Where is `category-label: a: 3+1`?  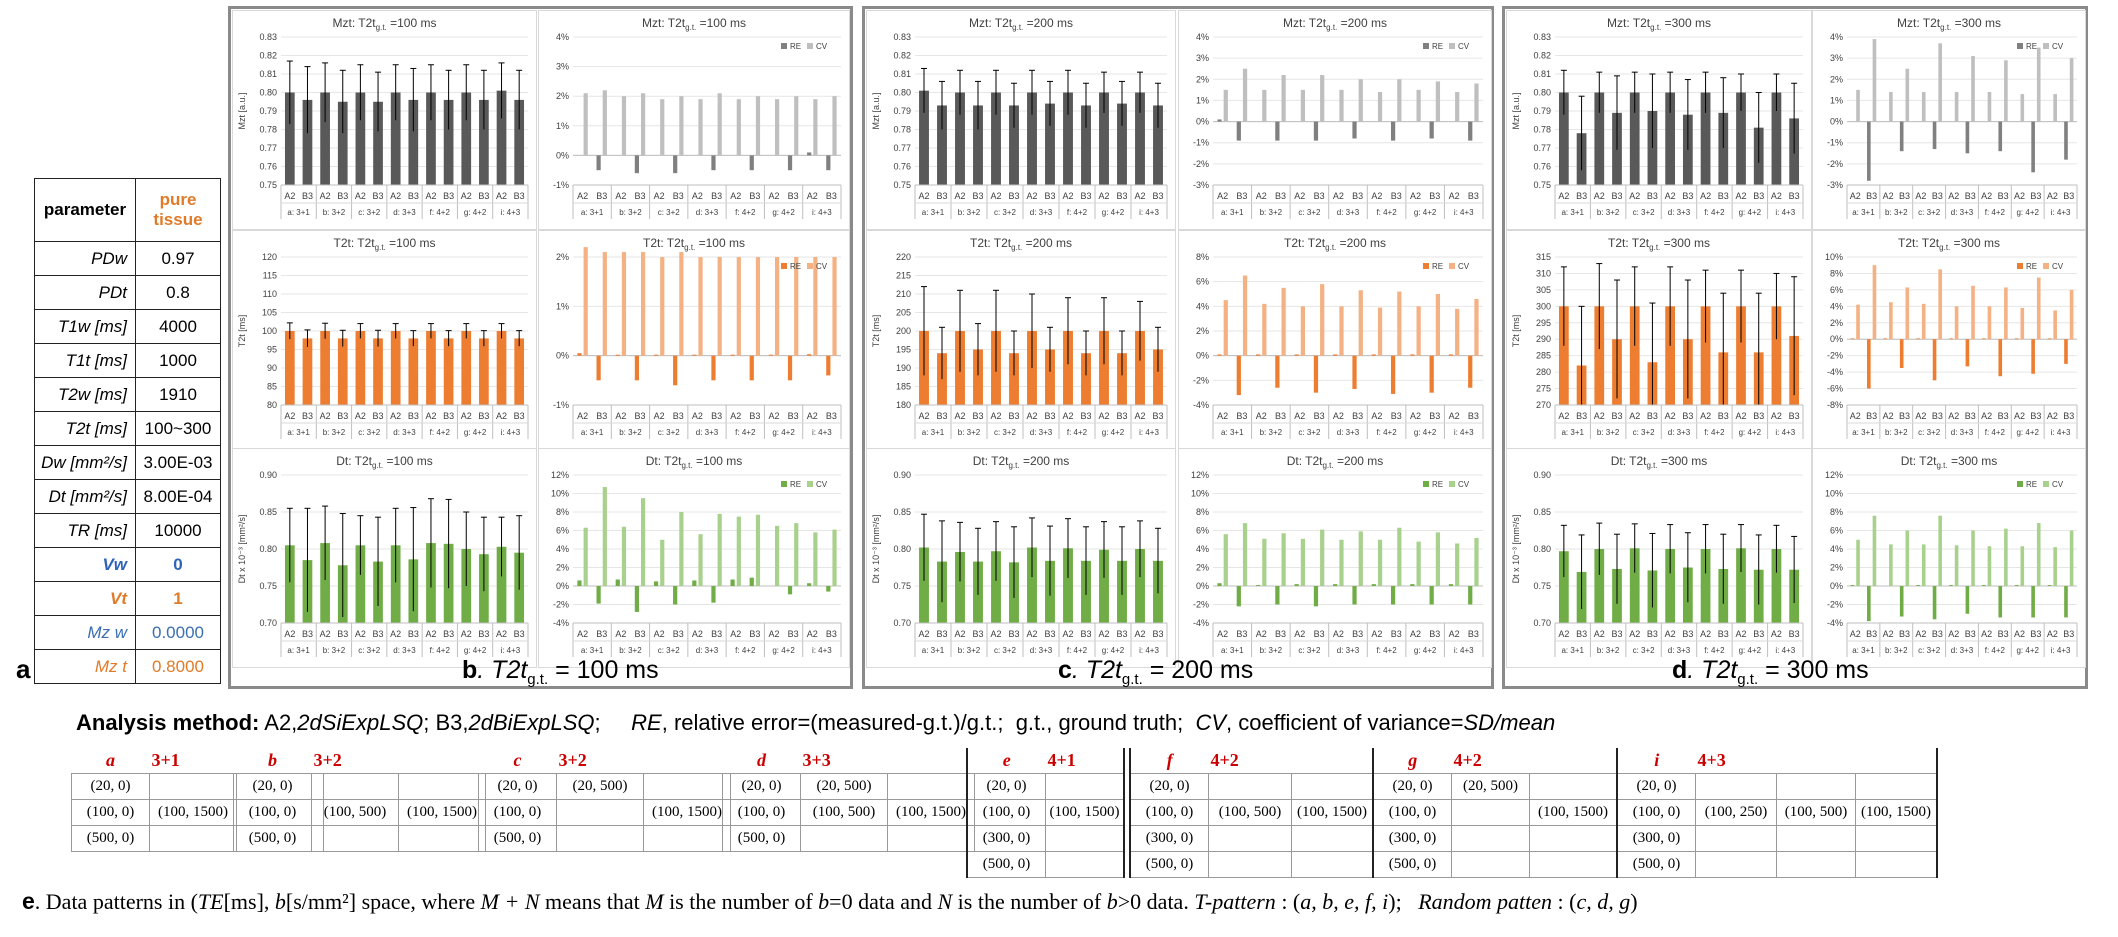 category-label: a: 3+1 is located at coordinates (933, 650).